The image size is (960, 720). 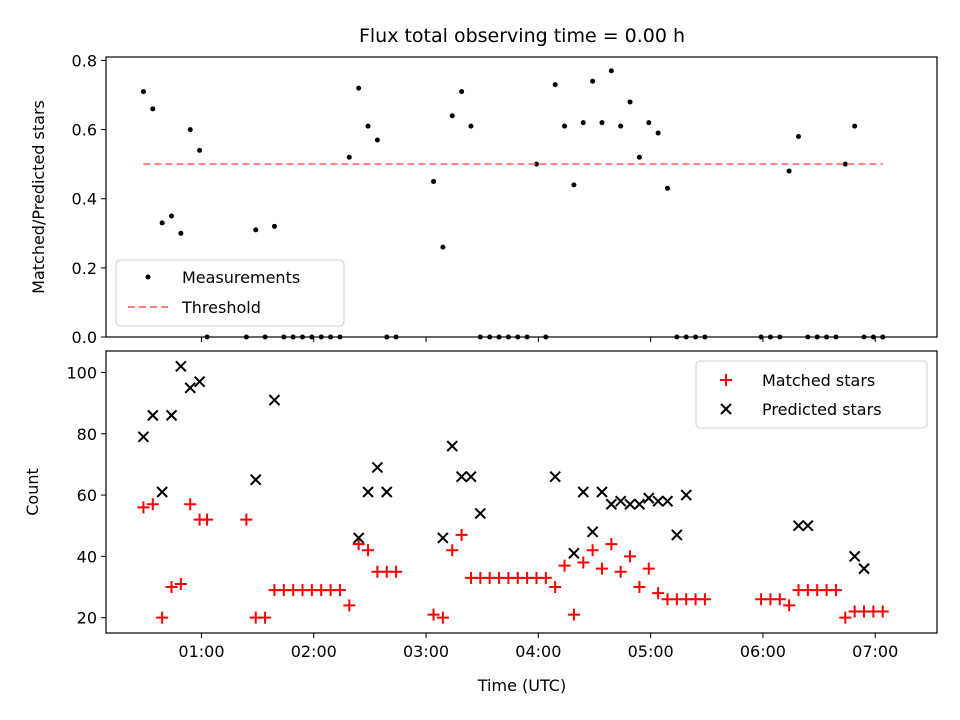 I want to click on x-tick-label: 04:00, so click(x=538, y=651).